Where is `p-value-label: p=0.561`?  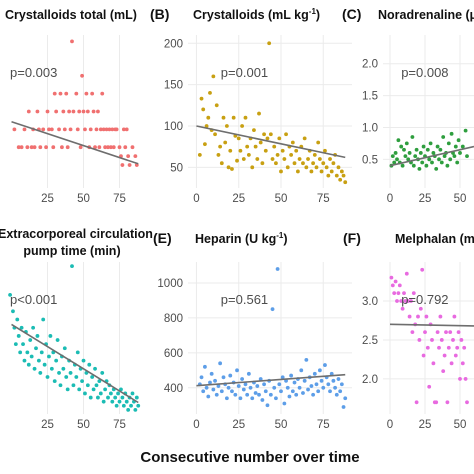
p-value-label: p=0.561 is located at coordinates (244, 299).